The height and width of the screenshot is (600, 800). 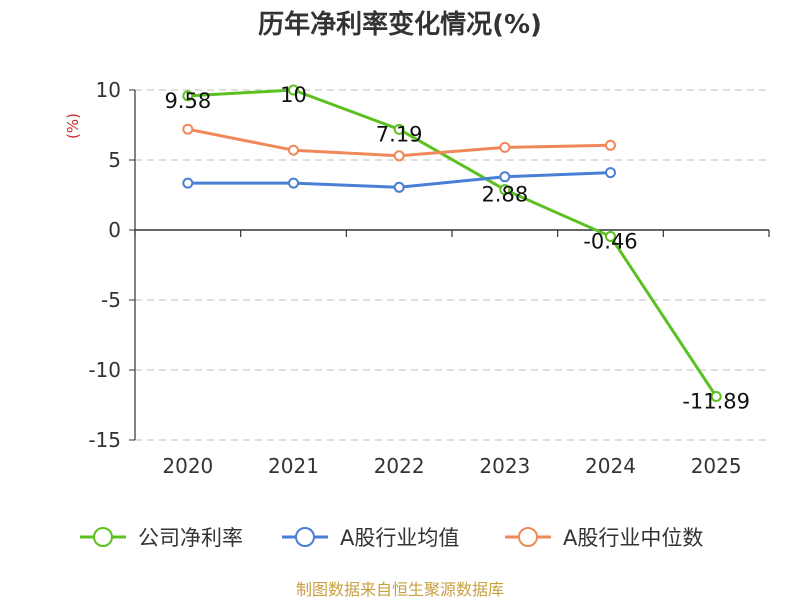 What do you see at coordinates (104, 440) in the screenshot?
I see `y-tick-label: -15` at bounding box center [104, 440].